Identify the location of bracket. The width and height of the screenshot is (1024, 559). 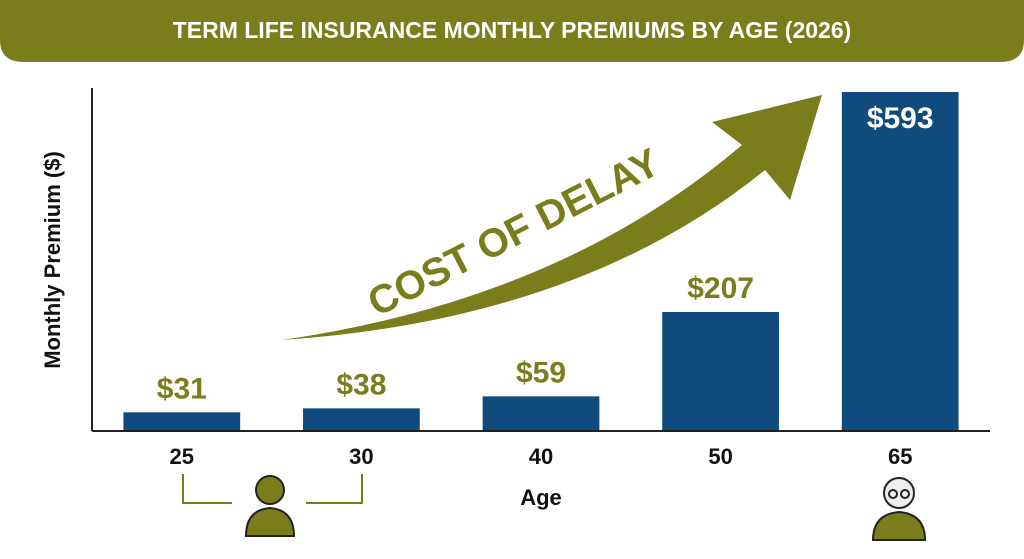
(272, 489).